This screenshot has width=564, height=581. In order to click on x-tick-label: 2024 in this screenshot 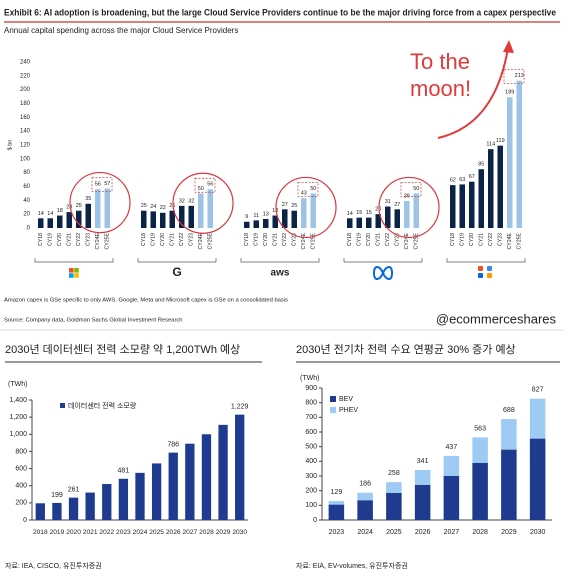, I will do `click(365, 532)`.